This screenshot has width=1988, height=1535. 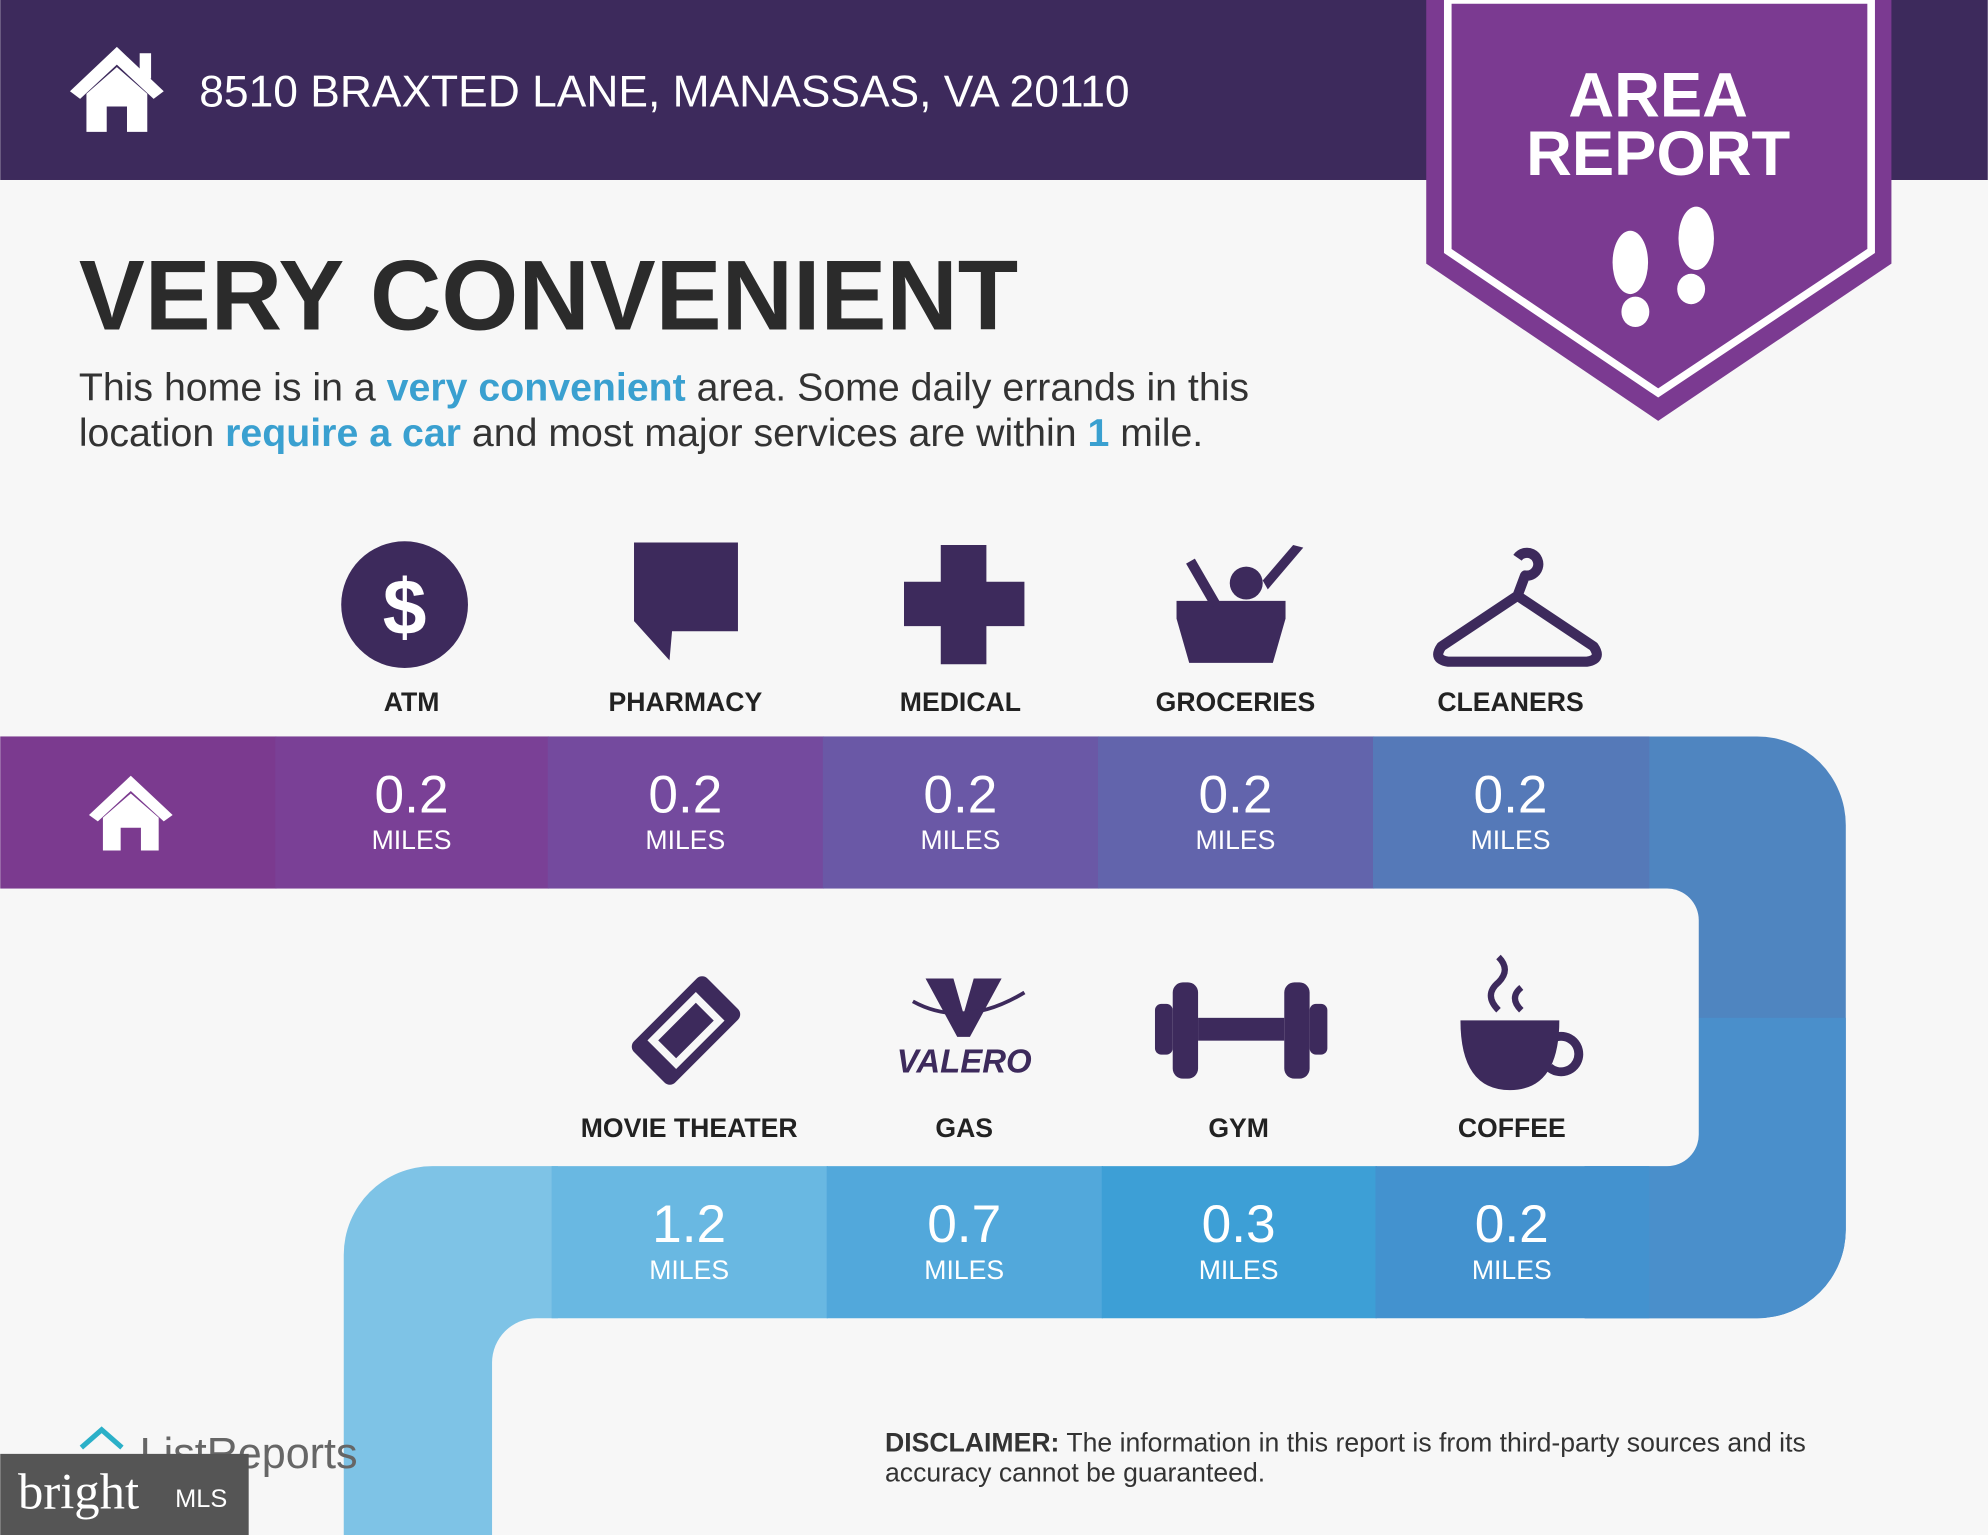 What do you see at coordinates (968, 1007) in the screenshot?
I see `gas-icon` at bounding box center [968, 1007].